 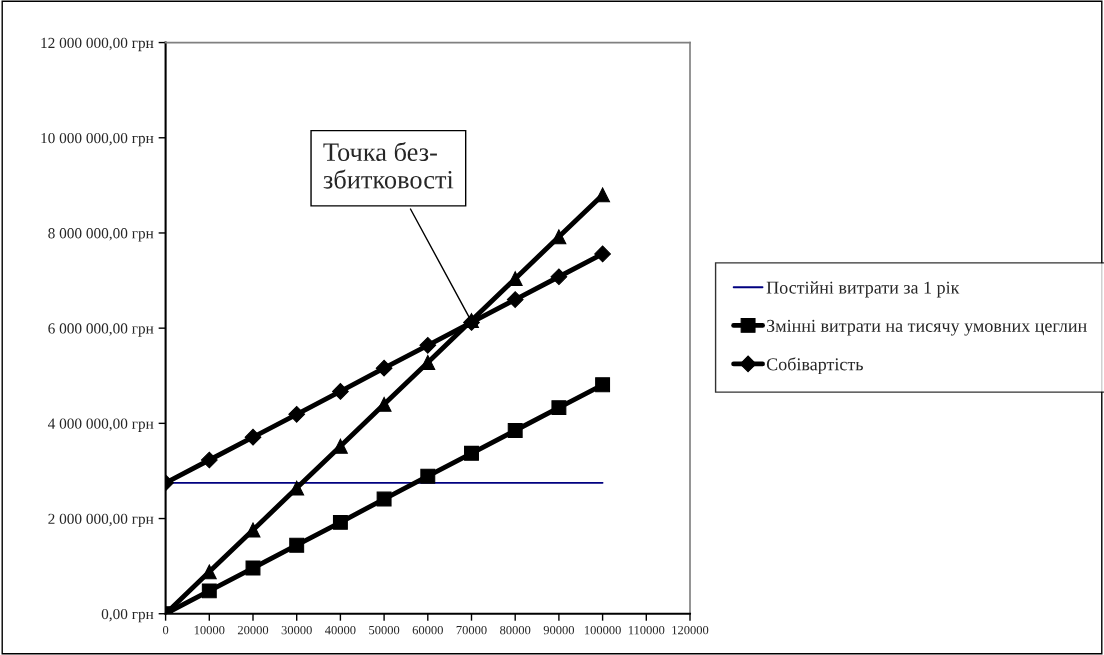 I want to click on y-tick-label: 10 000 000,00 грн, so click(x=97, y=139).